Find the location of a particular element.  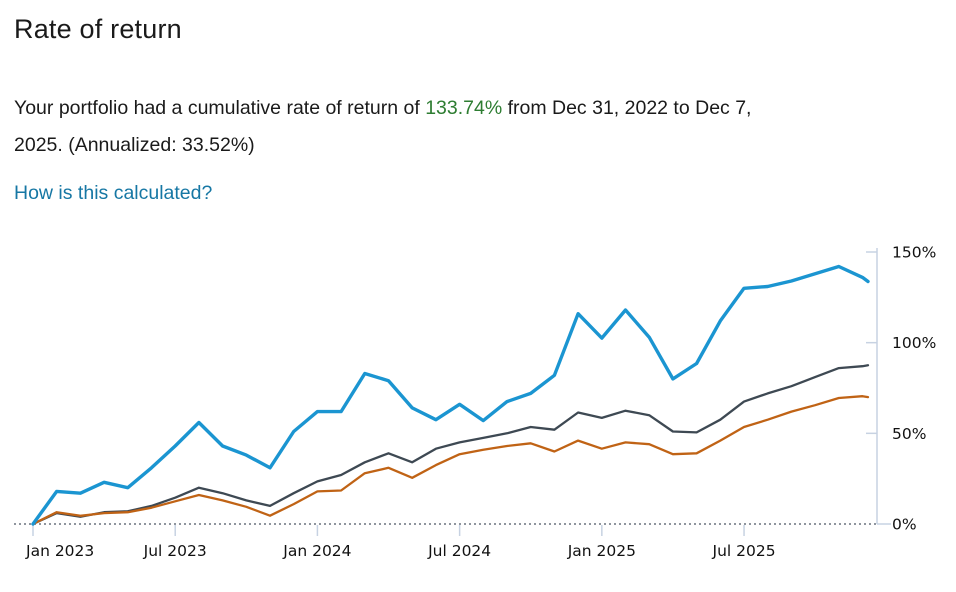

x-axis-label: Jul 2023 is located at coordinates (175, 551).